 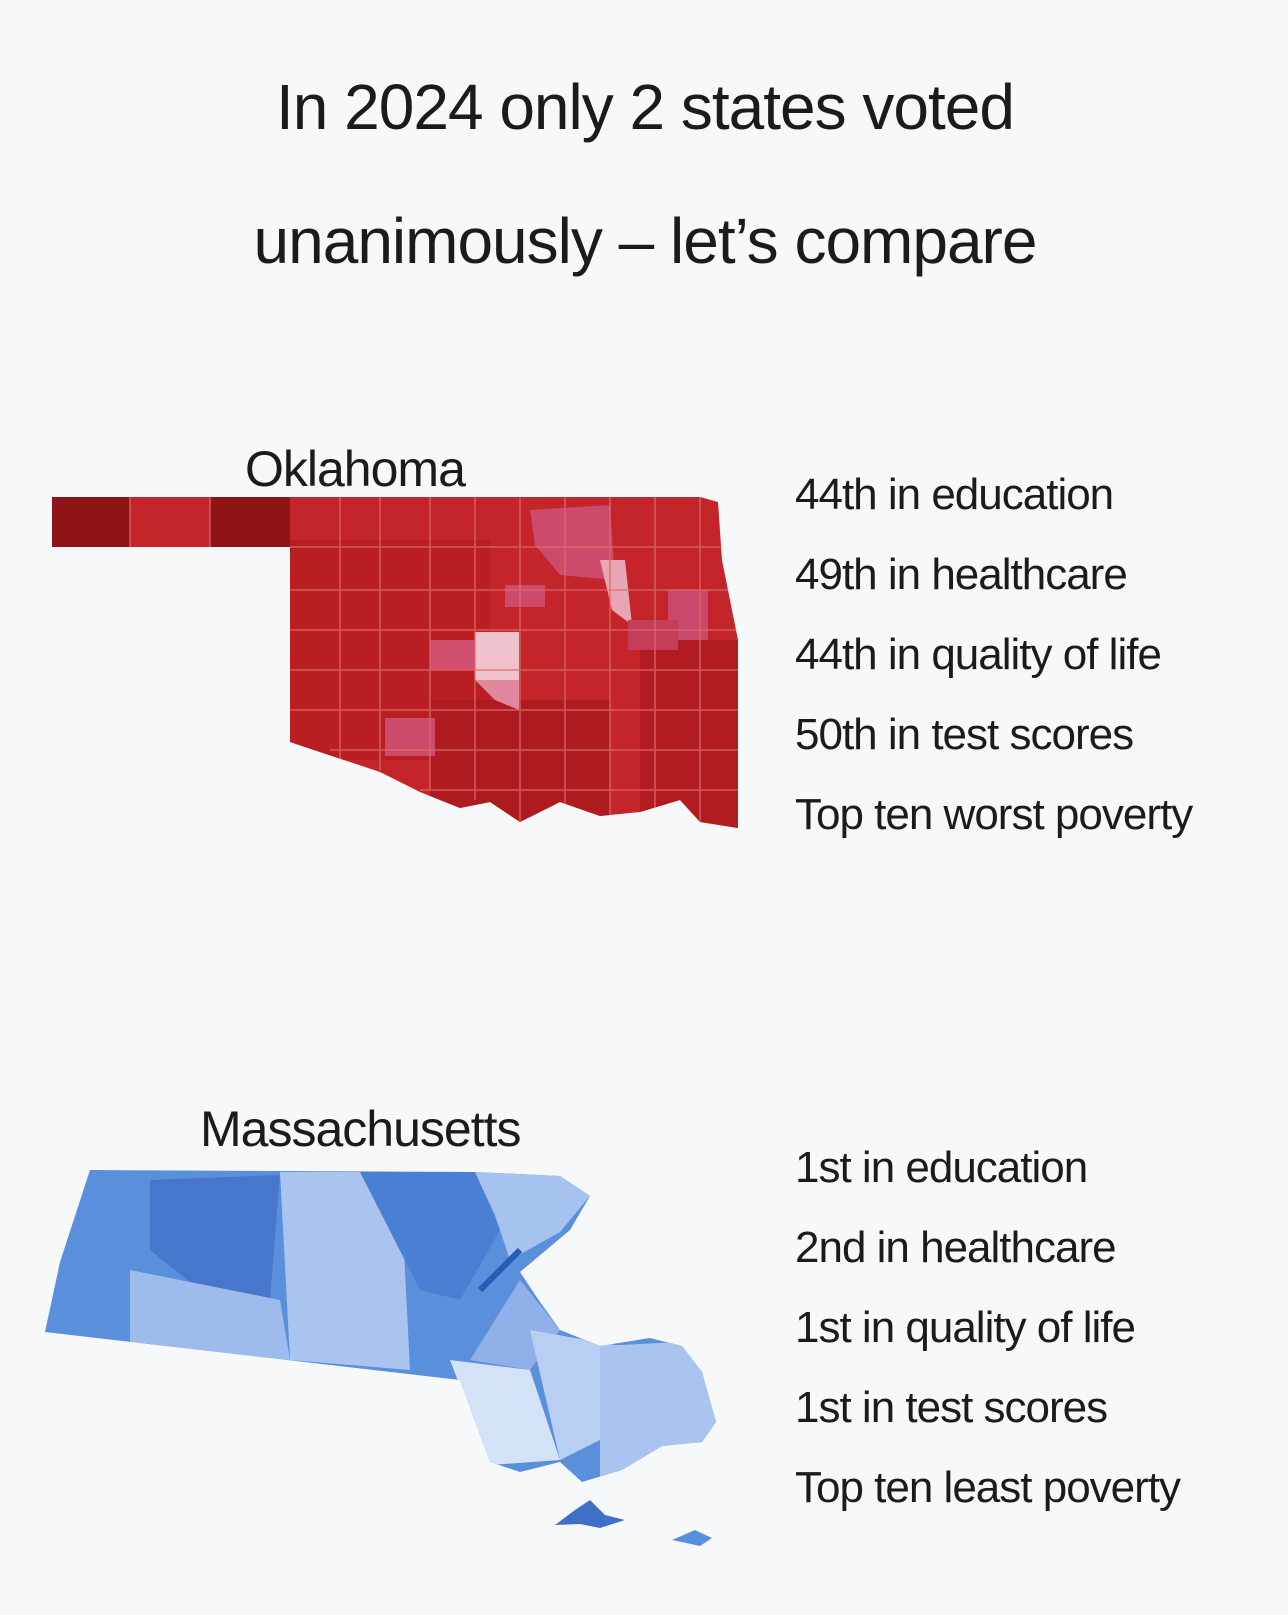 What do you see at coordinates (355, 469) in the screenshot?
I see `state-name: Oklahoma` at bounding box center [355, 469].